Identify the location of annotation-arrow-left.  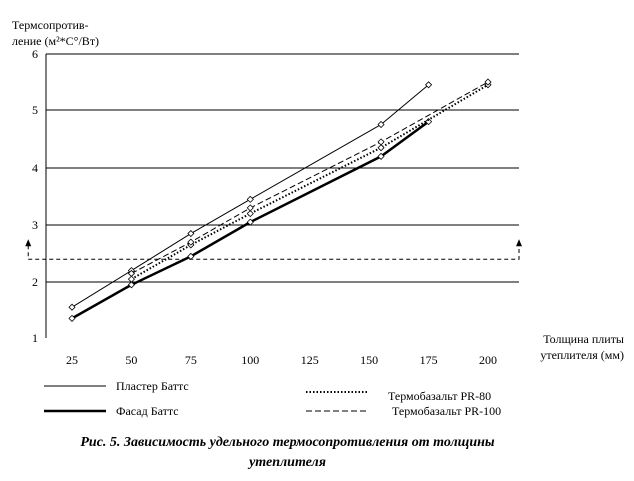
(28, 243).